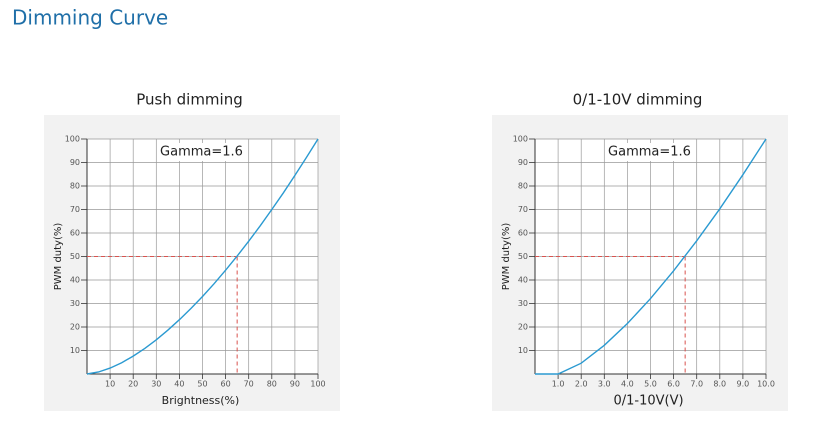  What do you see at coordinates (627, 384) in the screenshot?
I see `x-tick-label: 4.0` at bounding box center [627, 384].